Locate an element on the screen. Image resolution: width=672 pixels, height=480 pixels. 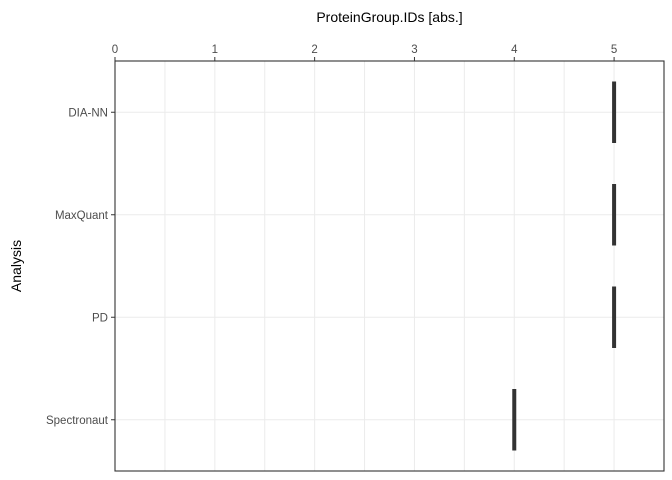
y-axis-title: Analysis is located at coordinates (16, 266).